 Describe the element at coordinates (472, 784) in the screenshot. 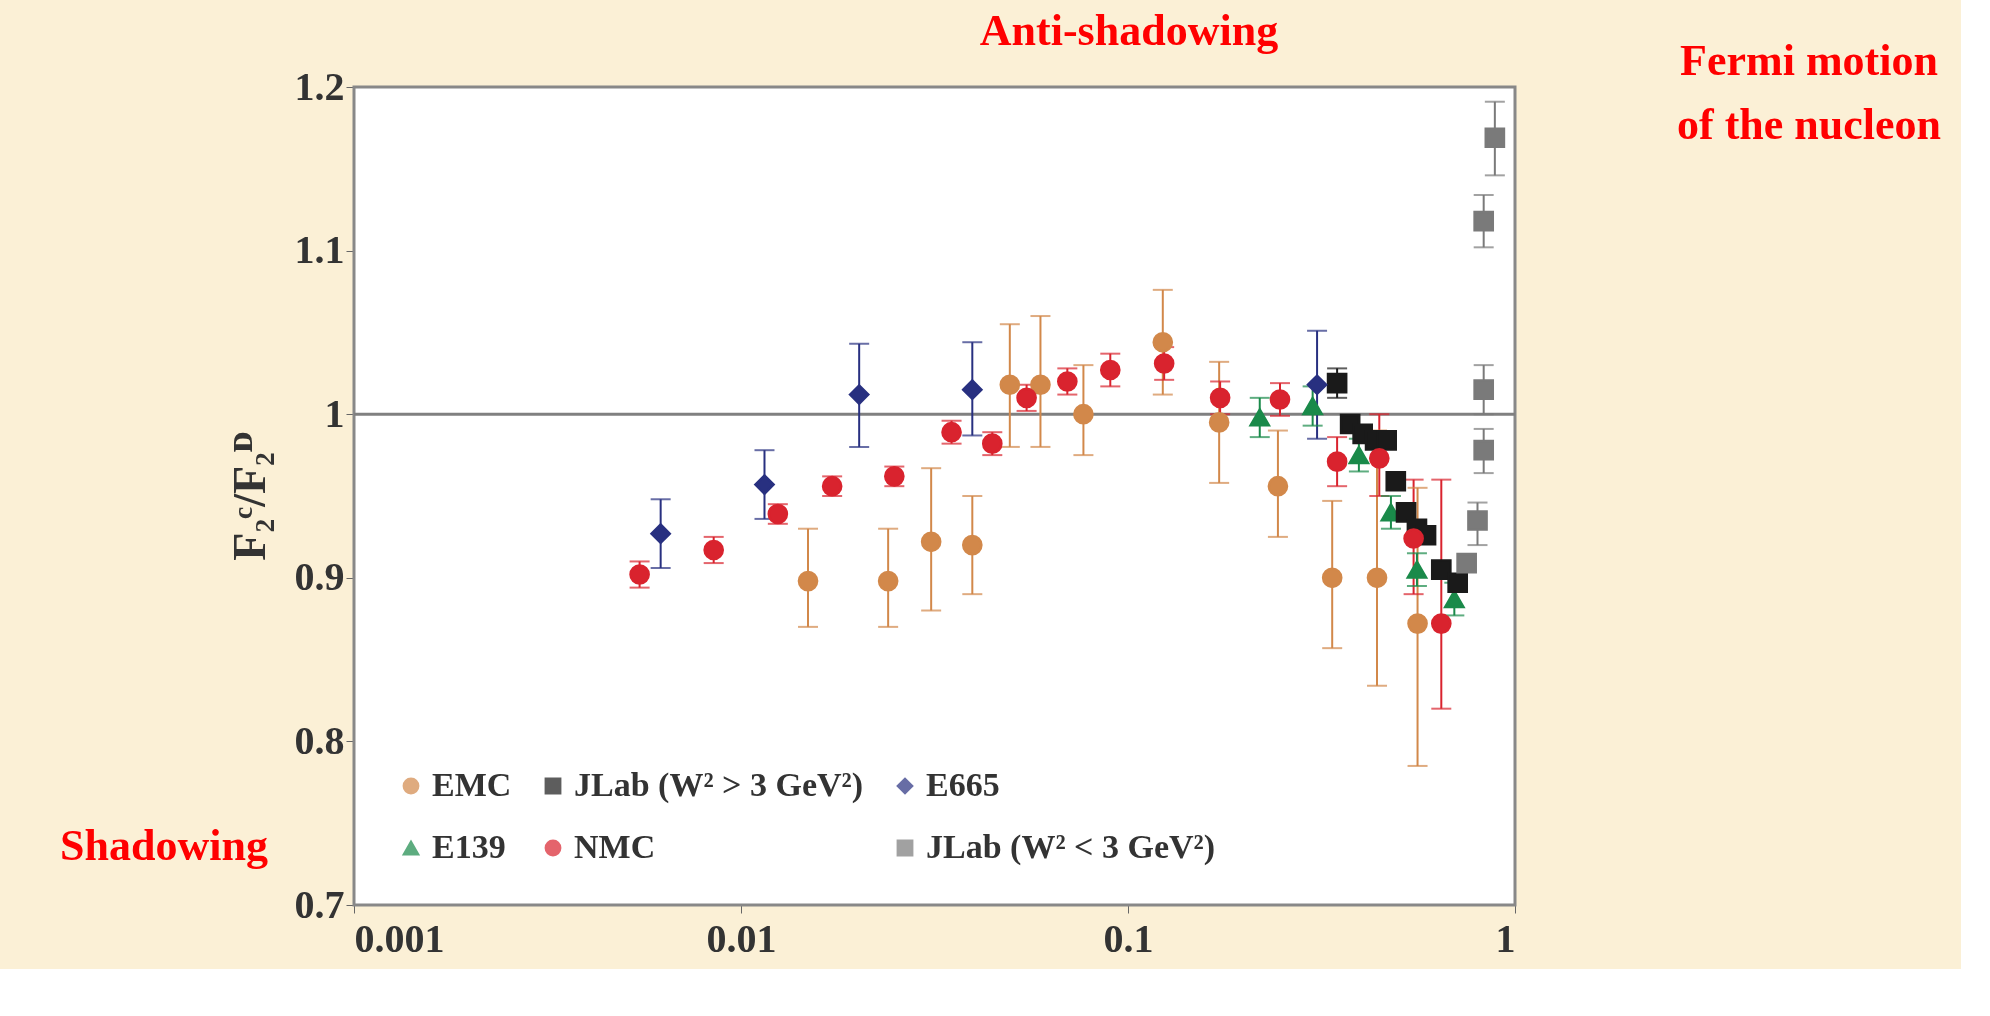

I see `legend-label: EMC` at that location.